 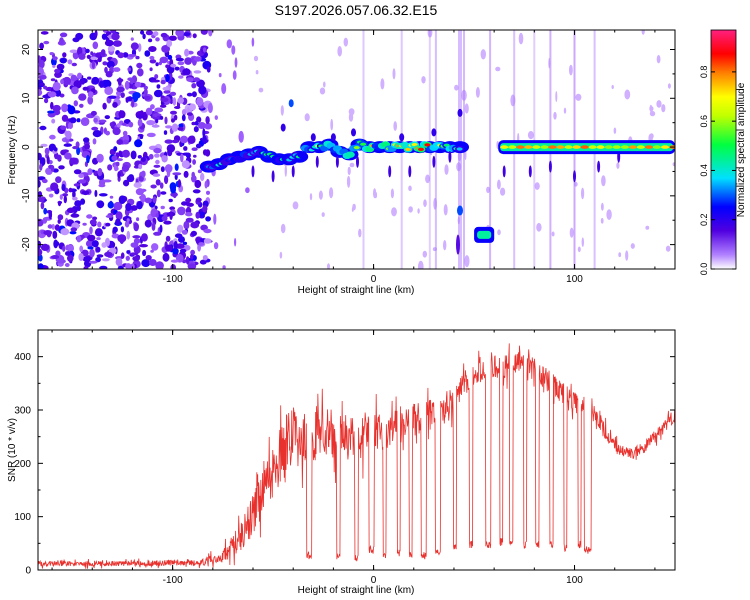 I want to click on colorbar-tick-label: 0.4, so click(x=704, y=170).